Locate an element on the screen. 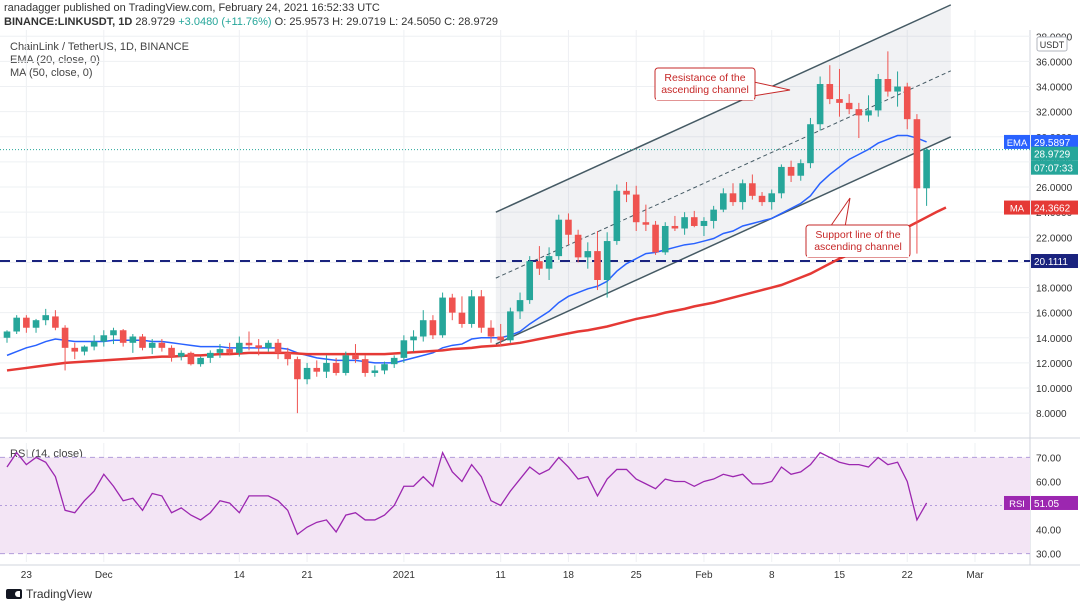 The width and height of the screenshot is (1080, 604). tradingview-watermark: TradingView is located at coordinates (49, 594).